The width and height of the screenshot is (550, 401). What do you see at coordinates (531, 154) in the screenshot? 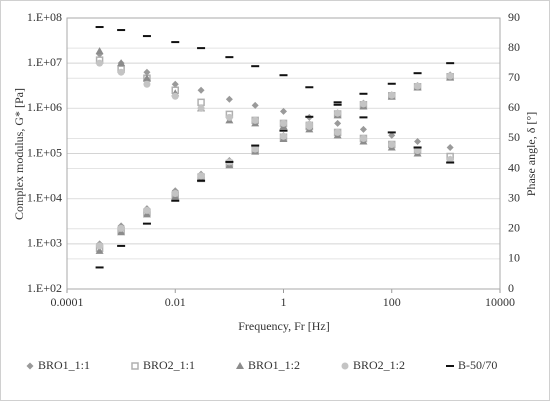
I see `y2-axis-title: Phase angle, δ [°]` at bounding box center [531, 154].